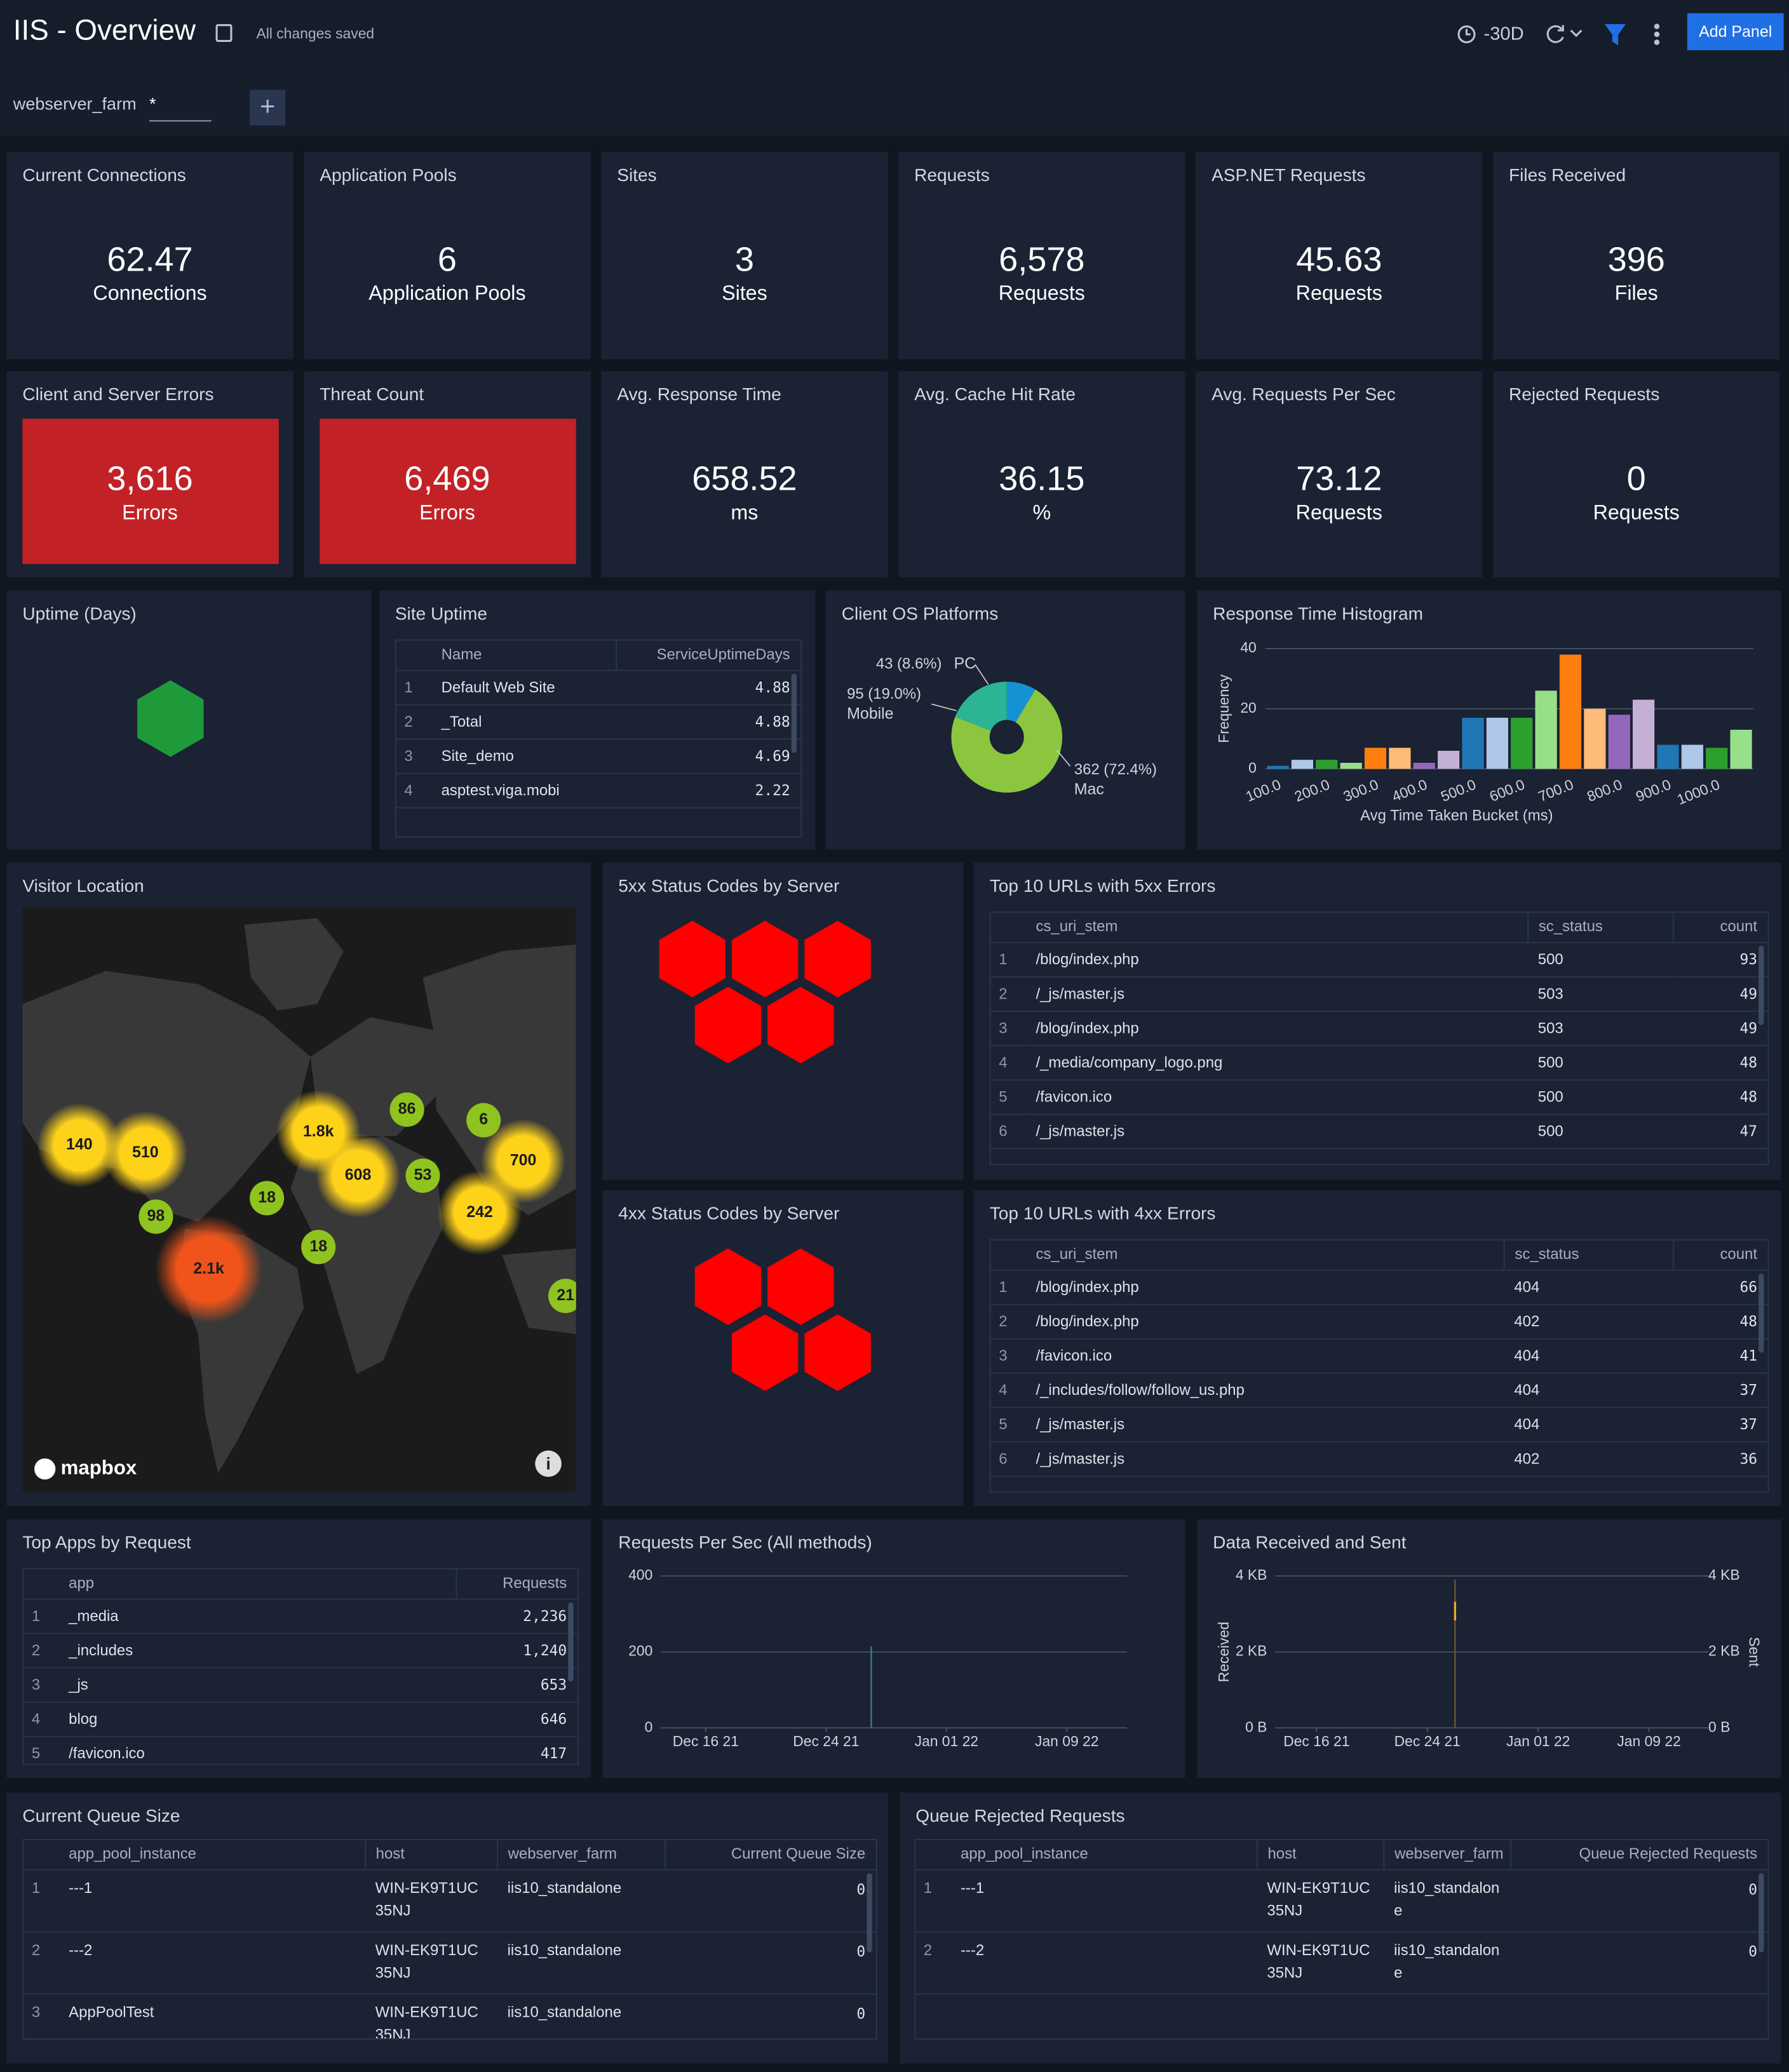  I want to click on table-row: 3/favicon.ico 404 41, so click(1379, 1356).